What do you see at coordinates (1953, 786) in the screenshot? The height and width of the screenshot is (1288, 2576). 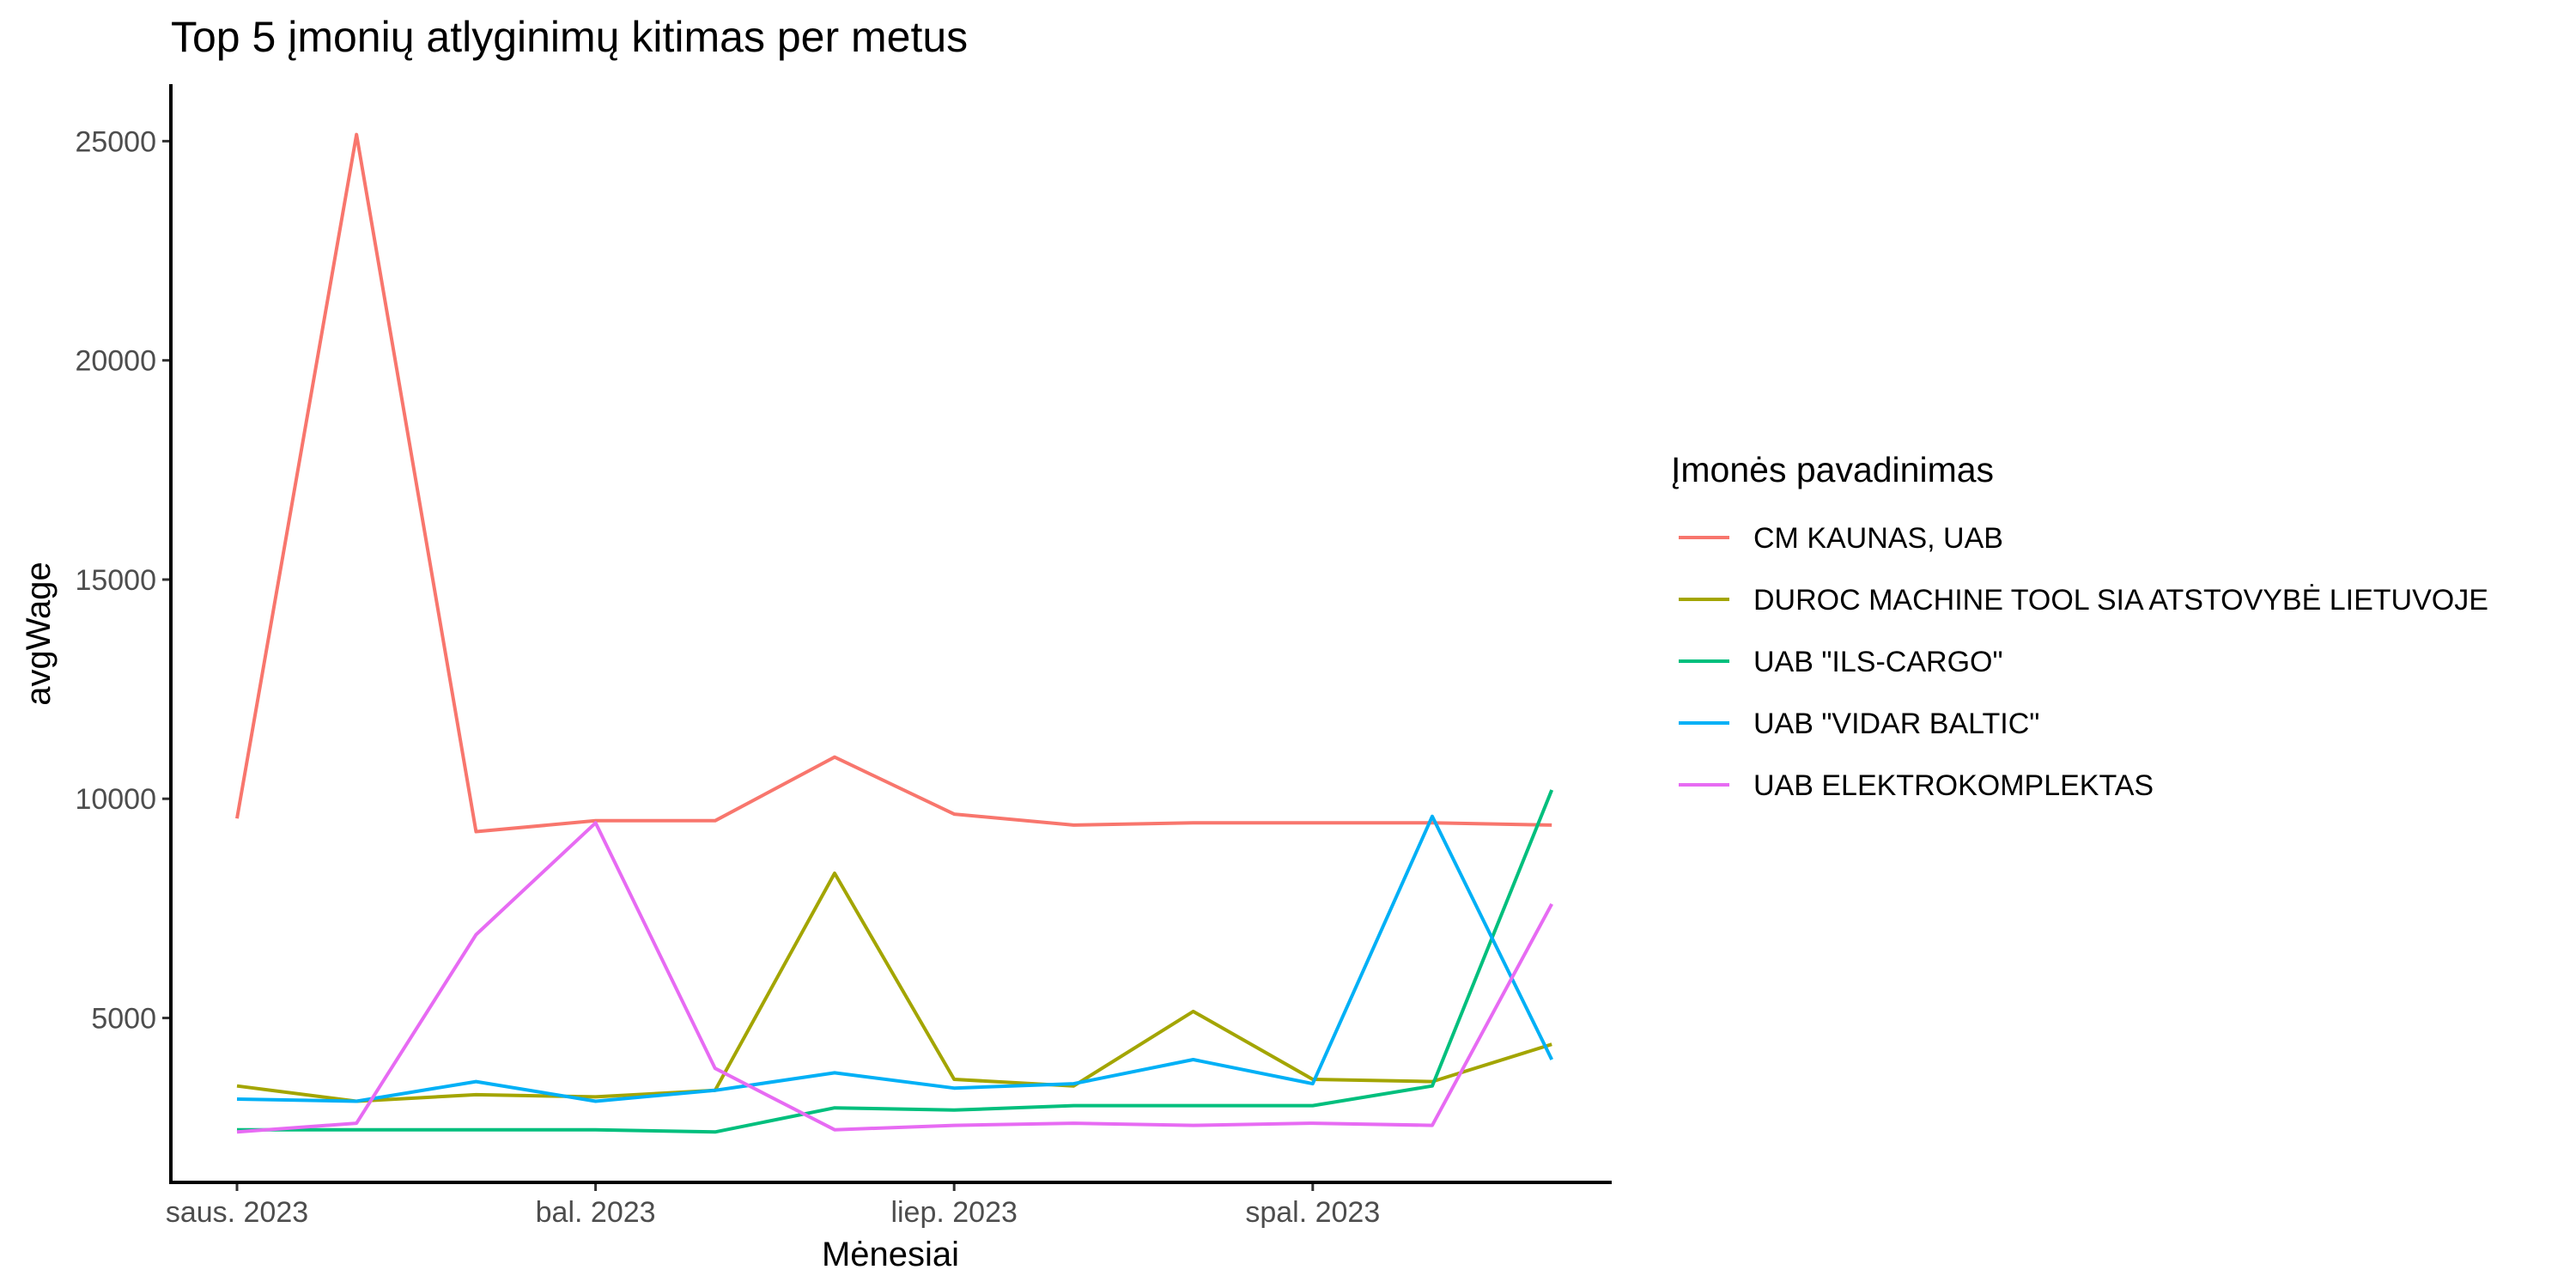 I see `legend-label-4: UAB ELEKTROKOMPLEKTAS` at bounding box center [1953, 786].